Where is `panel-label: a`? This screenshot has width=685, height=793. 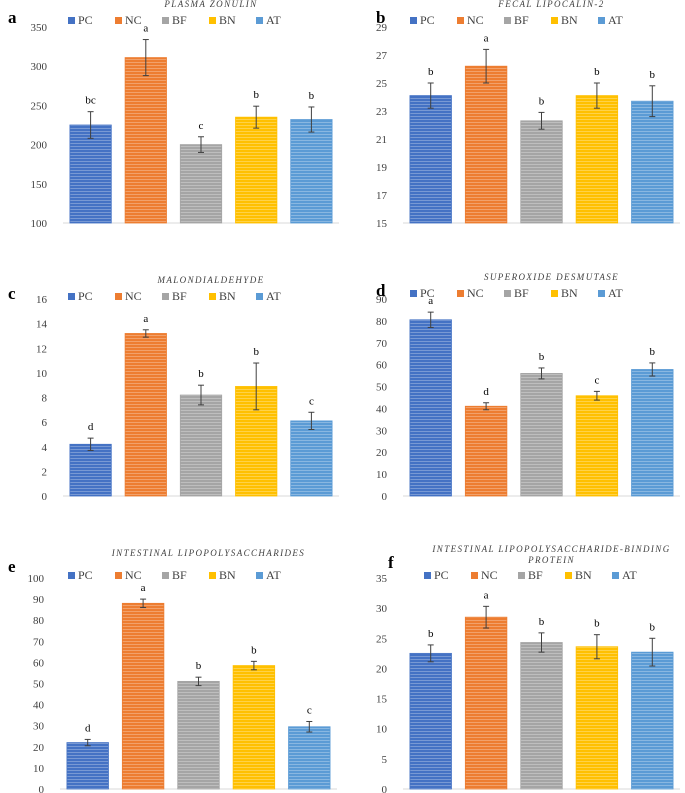 panel-label: a is located at coordinates (12, 17).